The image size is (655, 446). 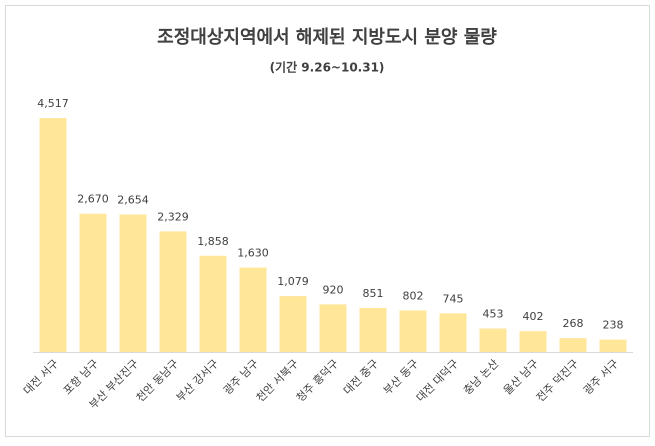 I want to click on value-label: 920, so click(x=333, y=289).